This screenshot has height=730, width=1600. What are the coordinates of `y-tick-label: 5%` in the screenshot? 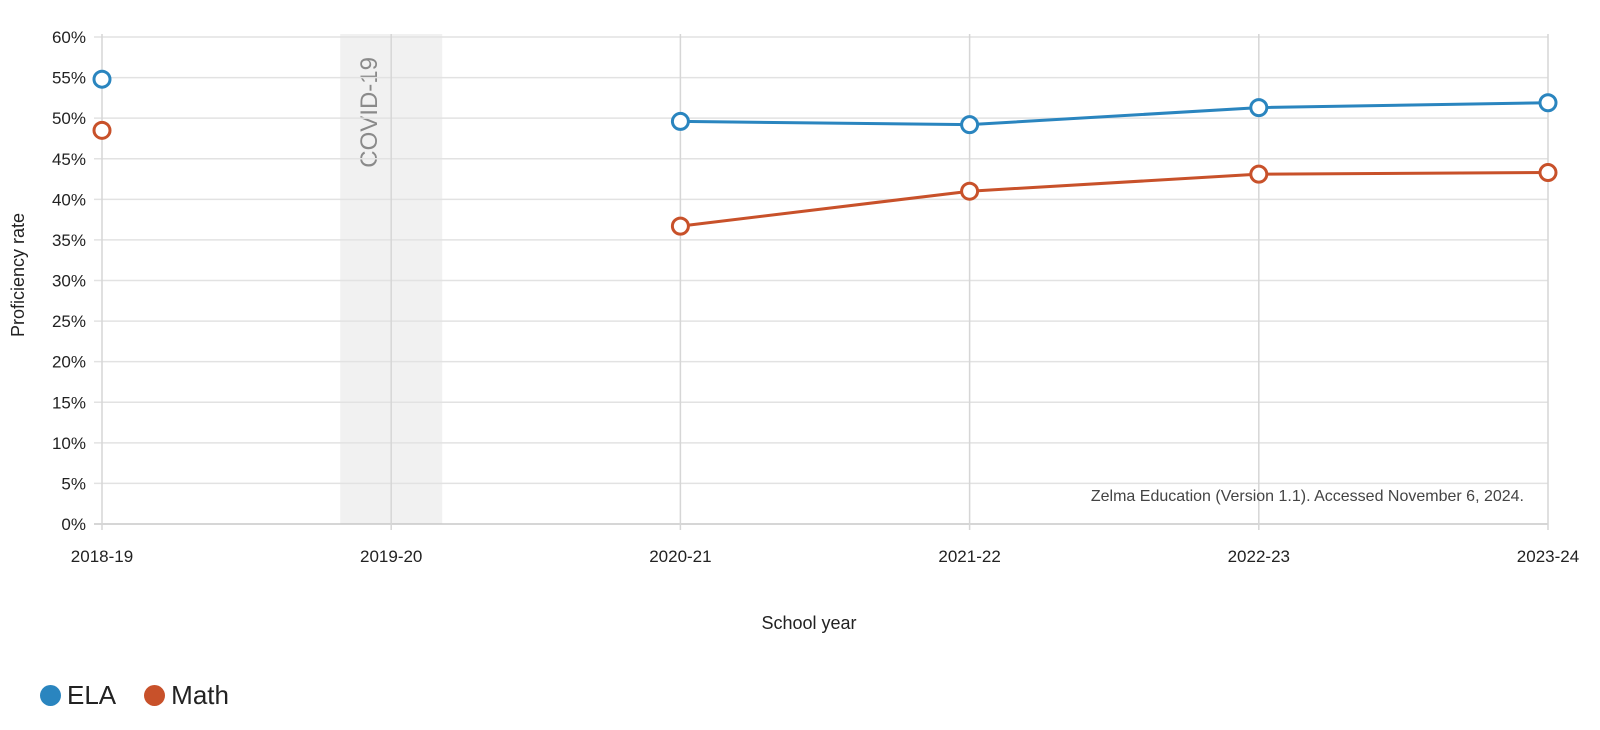 It's located at (73, 483).